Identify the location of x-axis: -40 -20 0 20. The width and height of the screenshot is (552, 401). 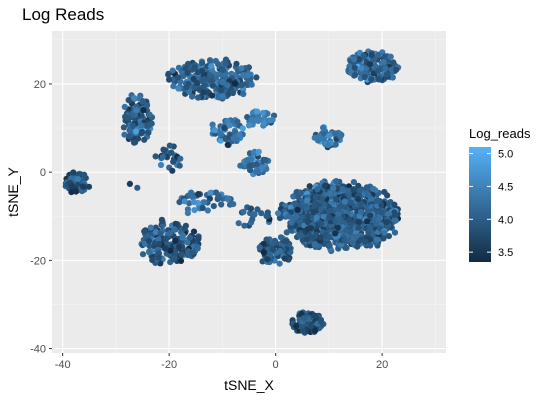
(221, 362).